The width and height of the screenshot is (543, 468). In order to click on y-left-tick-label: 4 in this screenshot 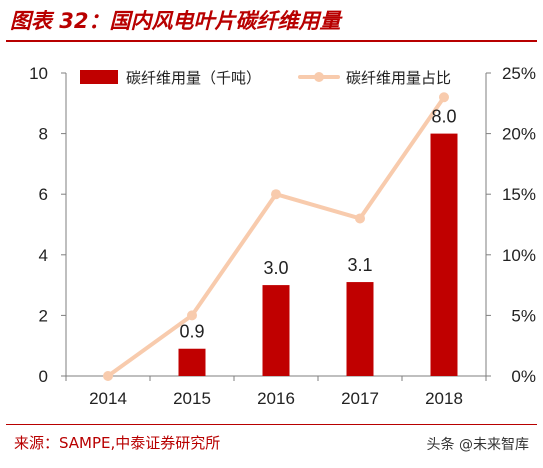, I will do `click(43, 255)`.